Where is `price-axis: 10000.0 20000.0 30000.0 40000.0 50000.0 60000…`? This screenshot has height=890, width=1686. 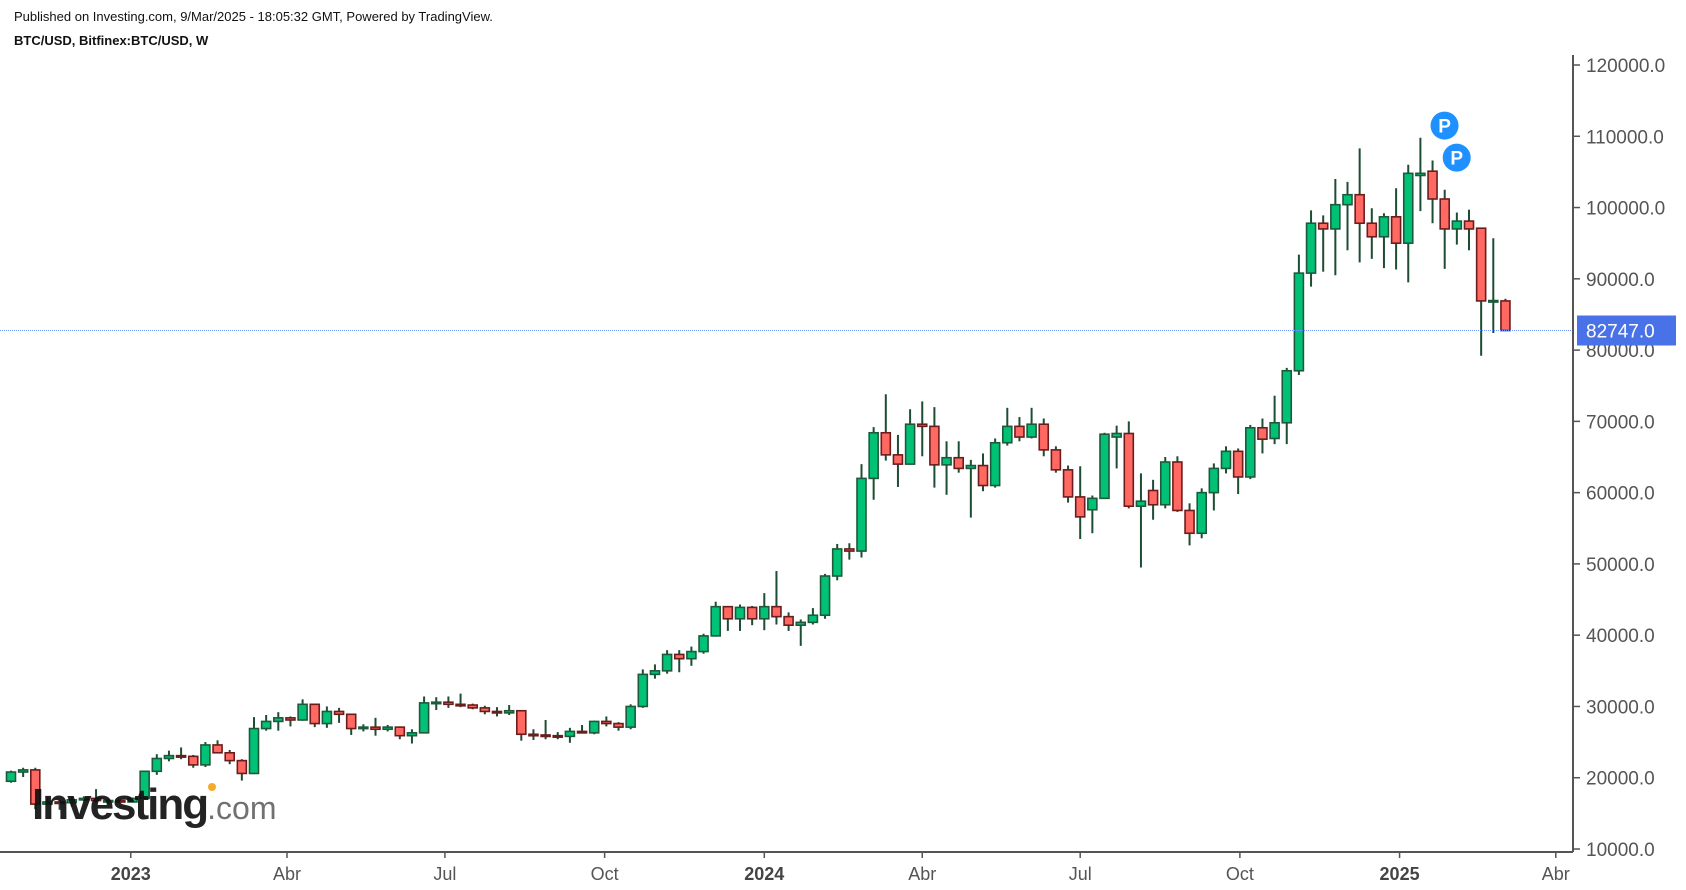 price-axis: 10000.0 20000.0 30000.0 40000.0 50000.0 60000… is located at coordinates (1618, 458).